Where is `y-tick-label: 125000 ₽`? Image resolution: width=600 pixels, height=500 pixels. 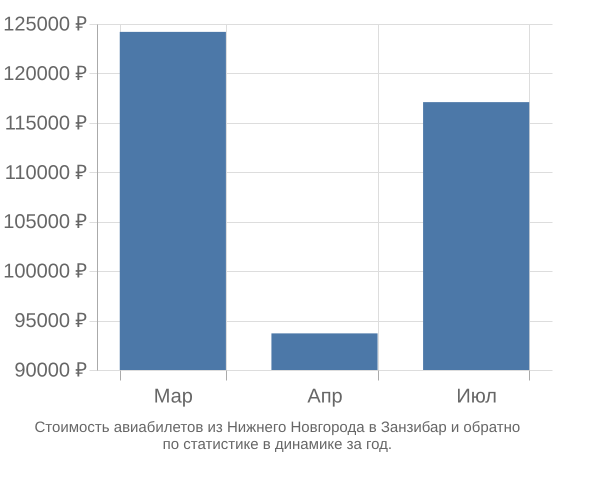 y-tick-label: 125000 ₽ is located at coordinates (45, 25).